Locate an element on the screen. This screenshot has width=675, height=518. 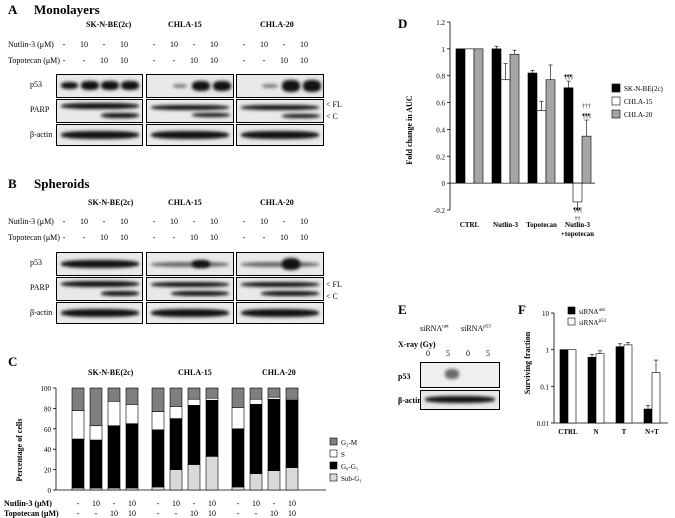
topotecan-label-bold: Topotecan (μM) is located at coordinates (31, 513).